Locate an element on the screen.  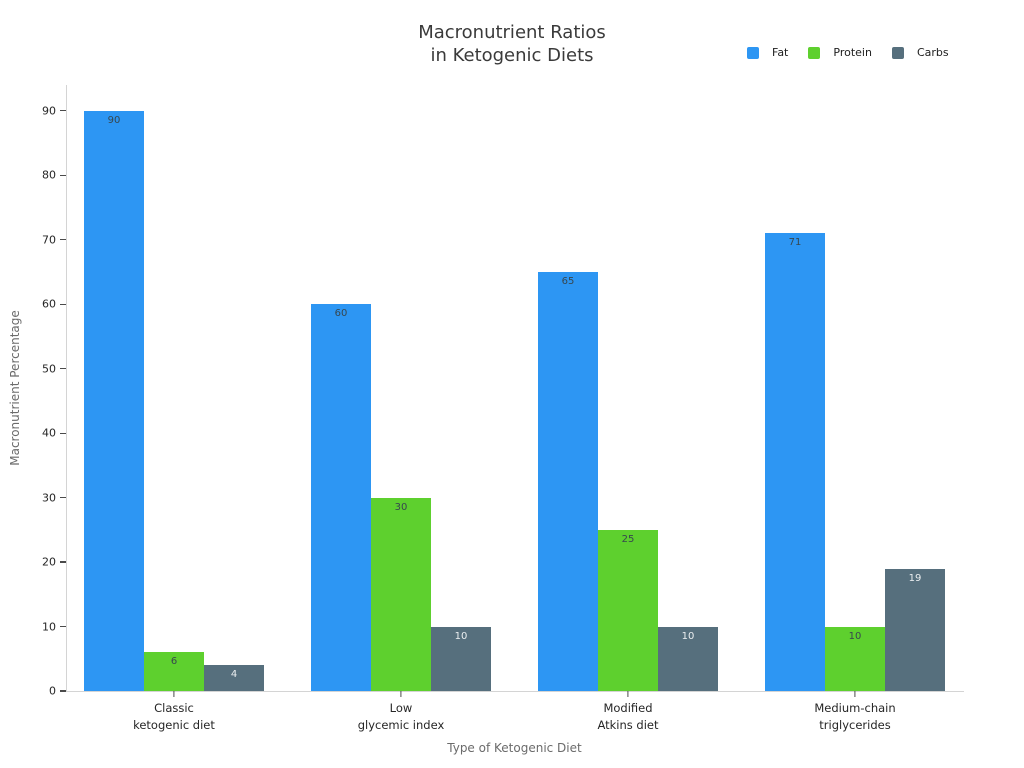
legend-swatch-carbs is located at coordinates (897, 52).